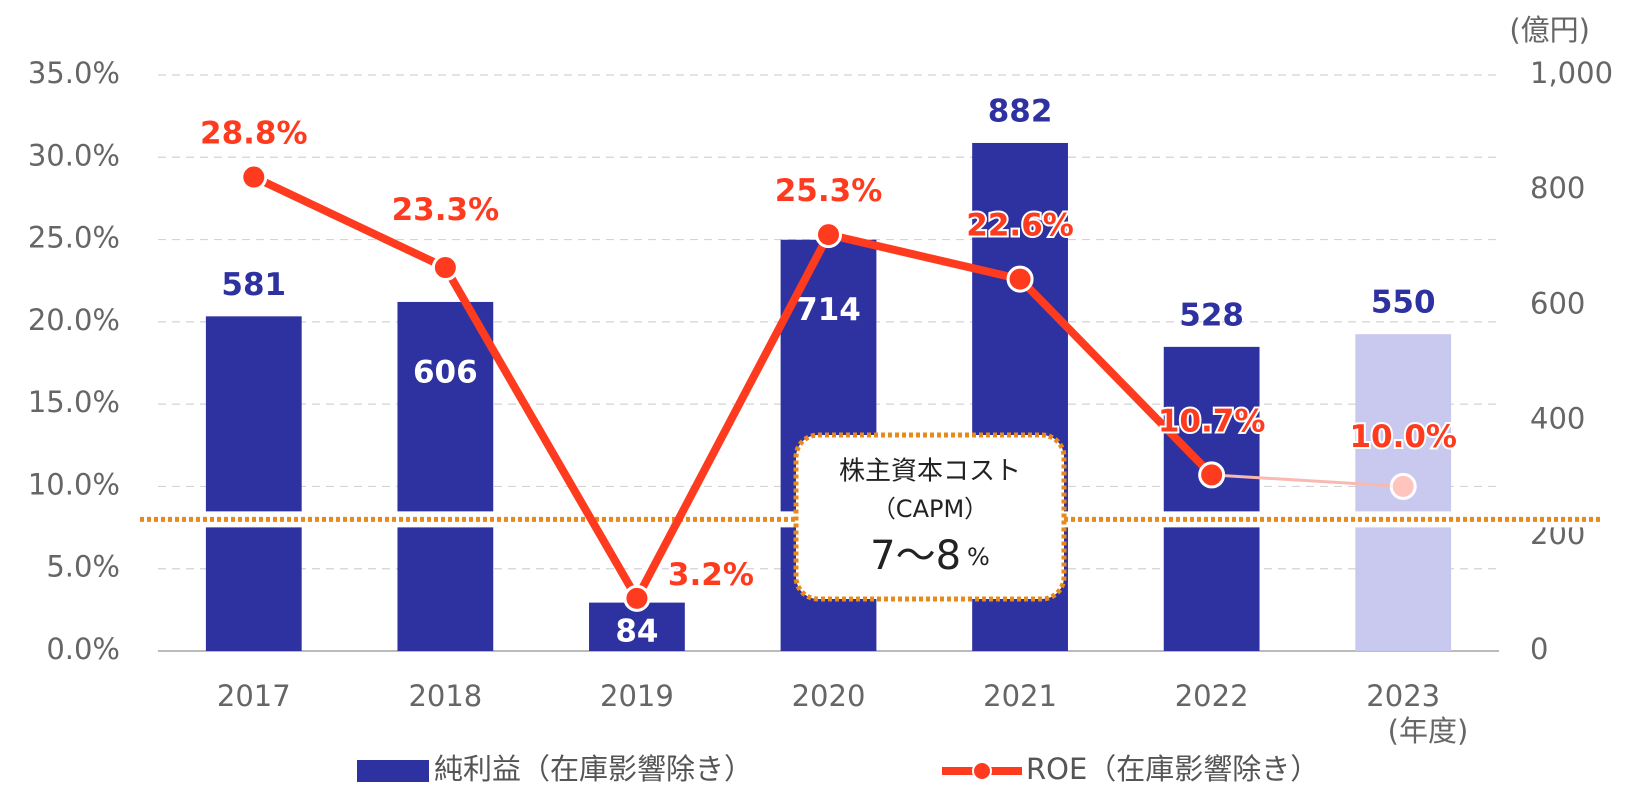 Image resolution: width=1632 pixels, height=786 pixels. What do you see at coordinates (915, 556) in the screenshot?
I see `annotation-number: 7～8` at bounding box center [915, 556].